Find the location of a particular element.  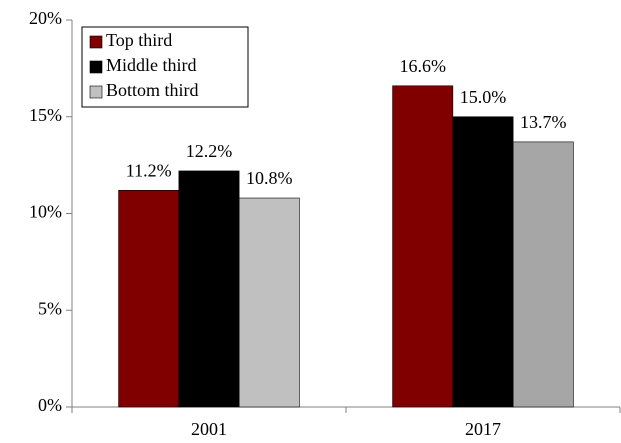

value-label: 10.8% is located at coordinates (269, 178).